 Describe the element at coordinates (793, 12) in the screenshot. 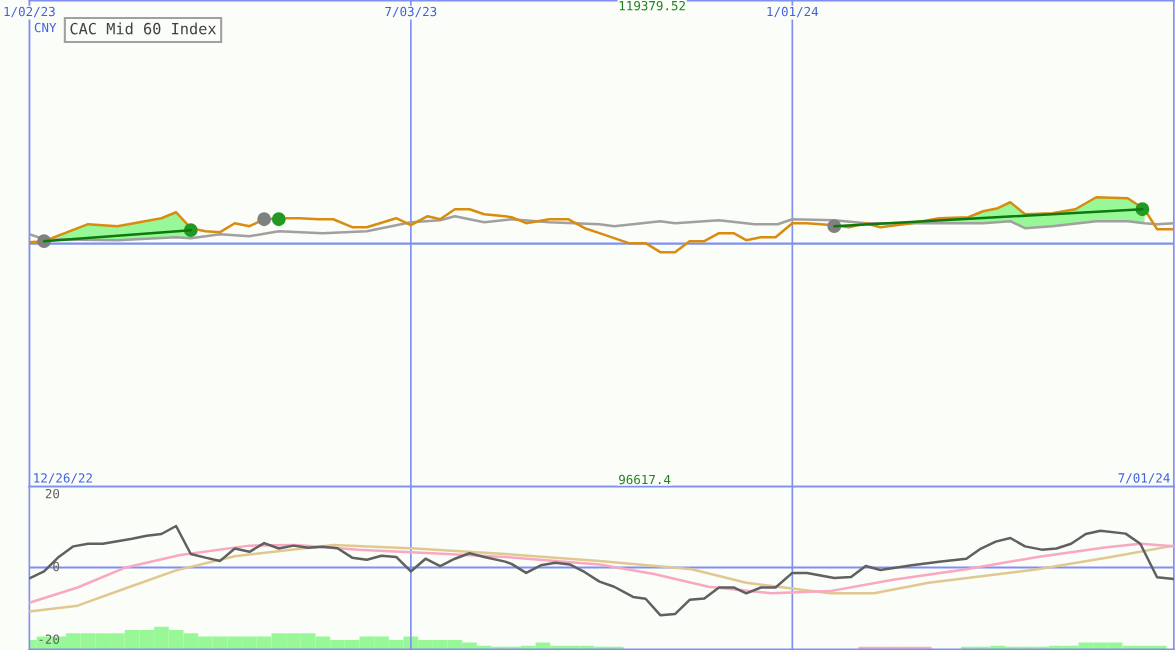

I see `x-tick-label: 1/01/24` at that location.